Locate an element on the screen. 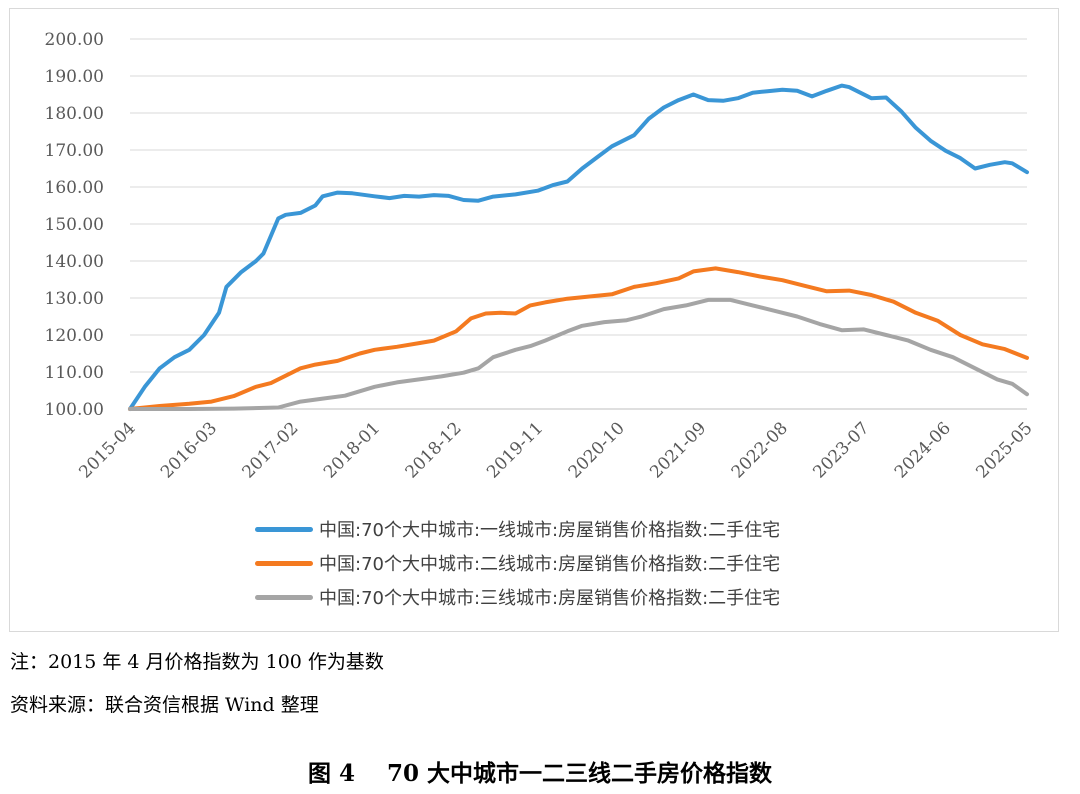 This screenshot has height=794, width=1080. y-tick-label-4: 140.00 is located at coordinates (74, 262).